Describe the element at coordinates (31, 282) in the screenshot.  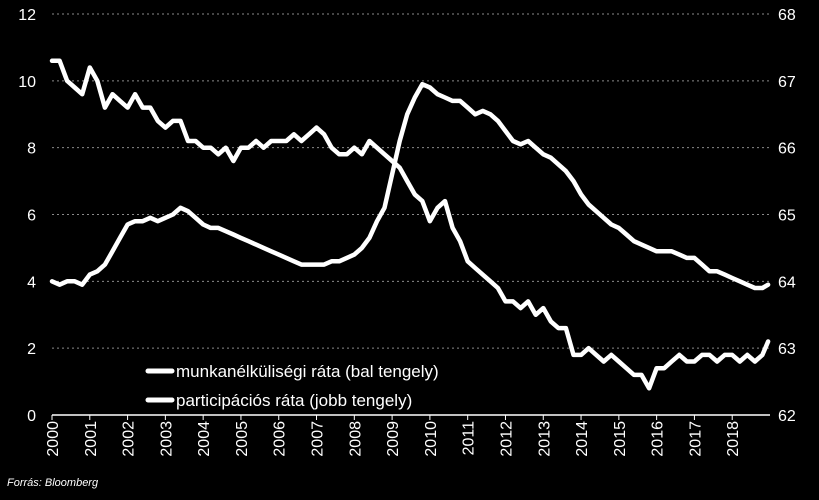
I see `left-tick-label: 4` at that location.